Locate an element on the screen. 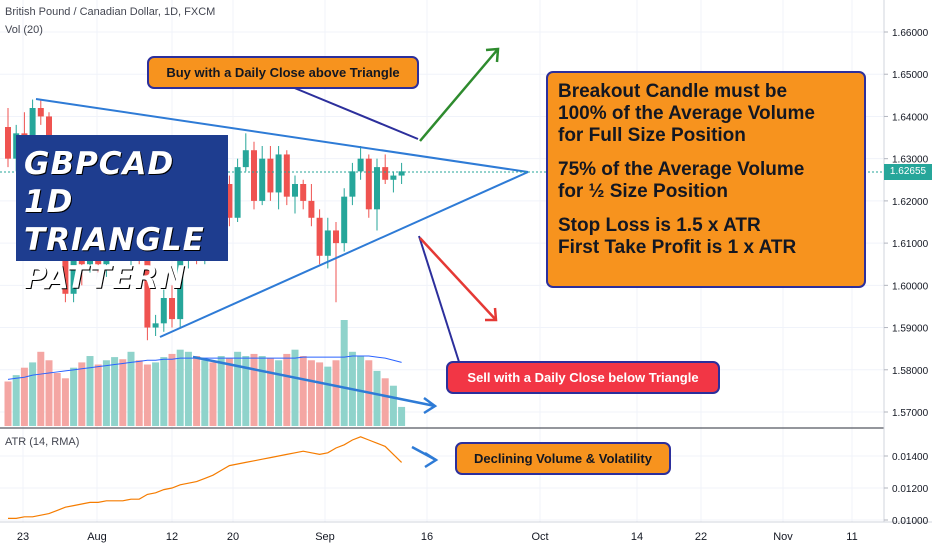 This screenshot has width=932, height=550. time-tick-label: 14 is located at coordinates (637, 537).